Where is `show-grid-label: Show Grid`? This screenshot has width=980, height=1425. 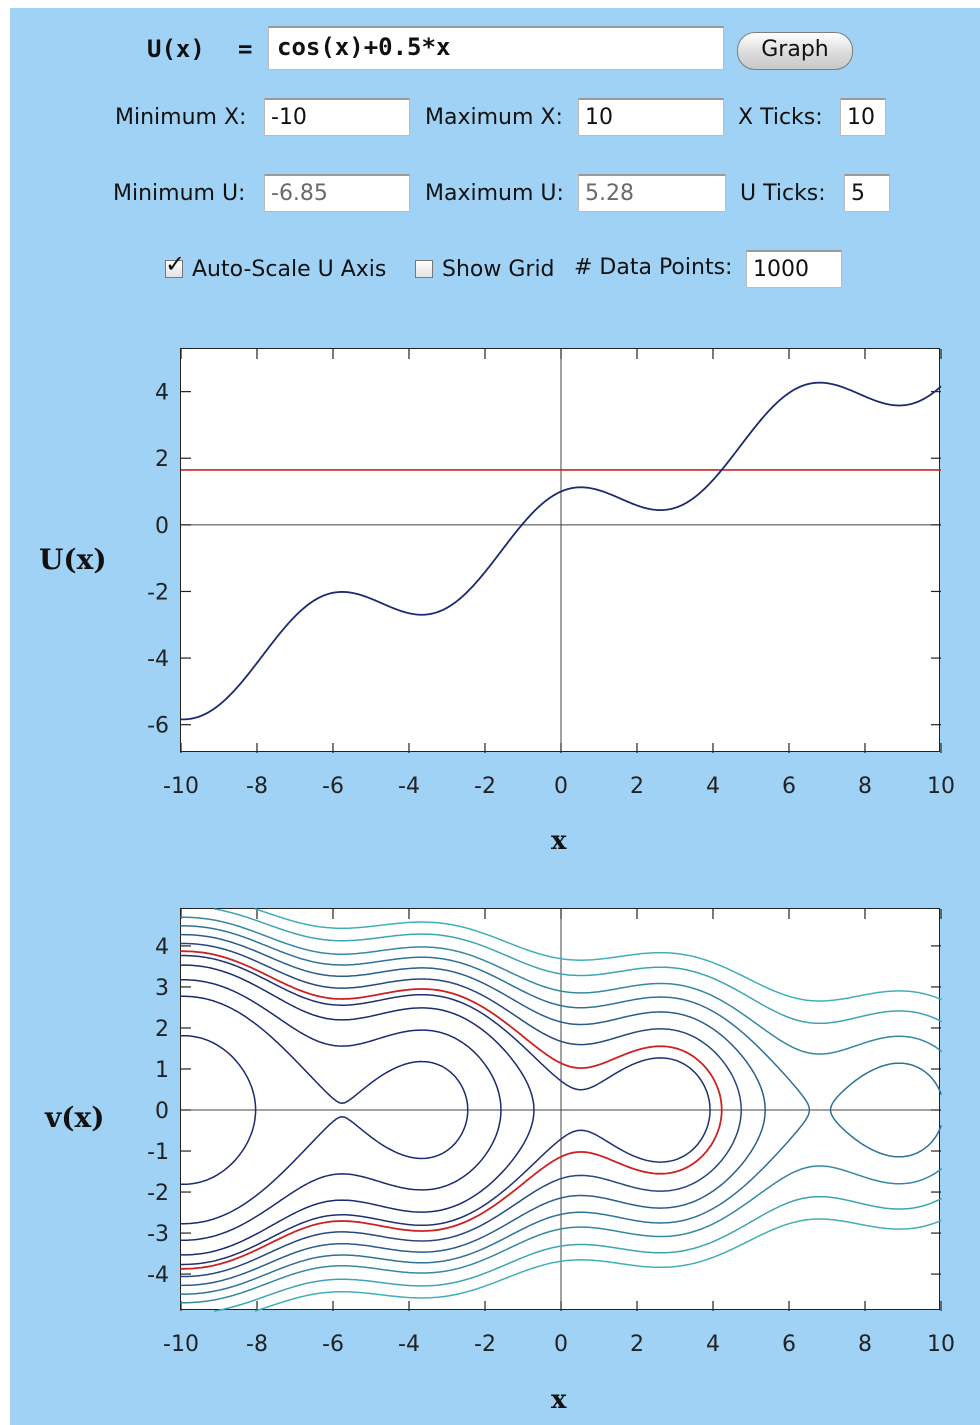 show-grid-label: Show Grid is located at coordinates (498, 269).